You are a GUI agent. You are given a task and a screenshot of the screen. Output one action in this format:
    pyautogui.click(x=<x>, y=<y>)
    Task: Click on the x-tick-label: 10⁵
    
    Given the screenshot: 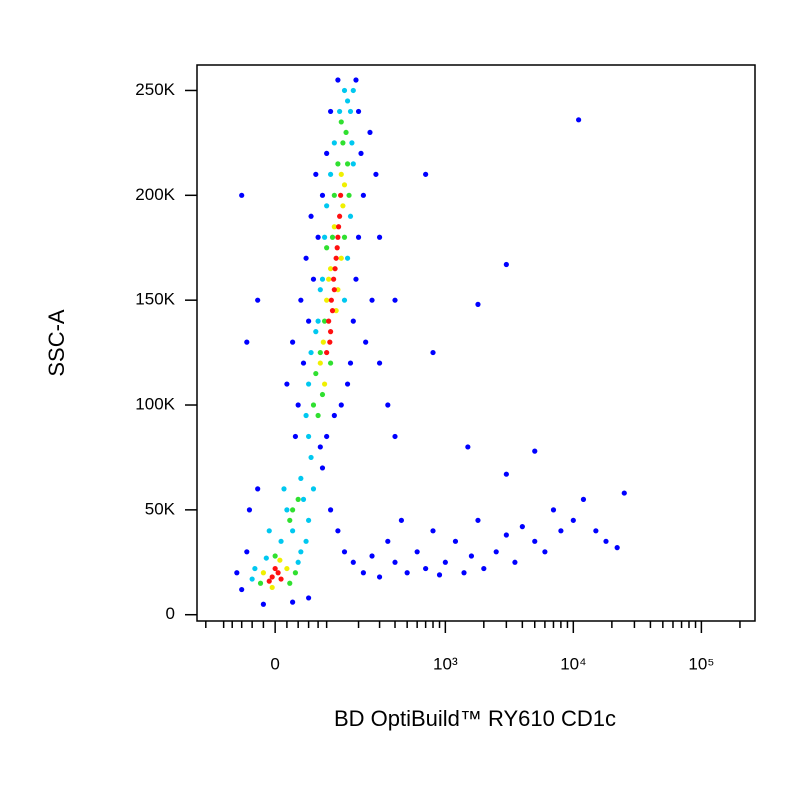 What is the action you would take?
    pyautogui.click(x=701, y=663)
    